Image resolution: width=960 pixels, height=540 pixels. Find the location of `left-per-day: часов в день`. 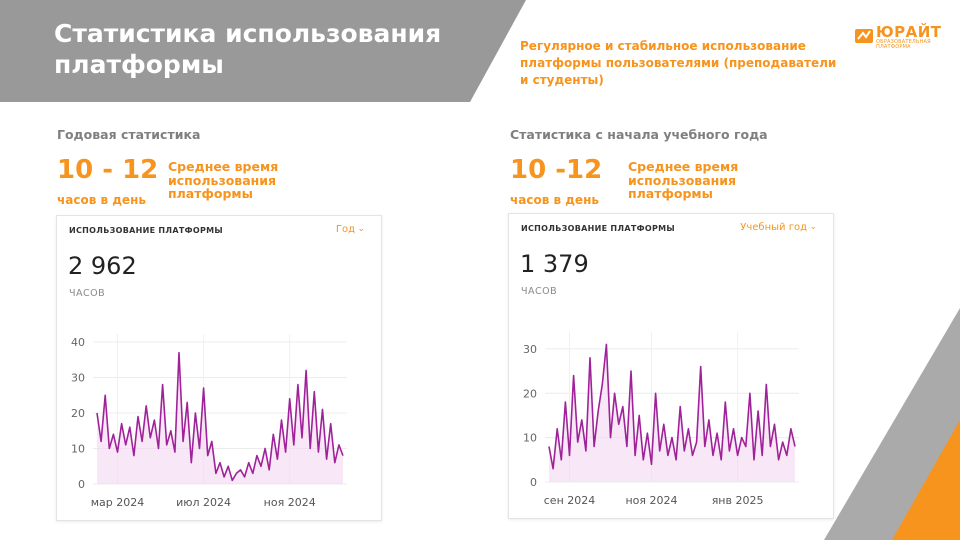

left-per-day: часов в день is located at coordinates (101, 200).